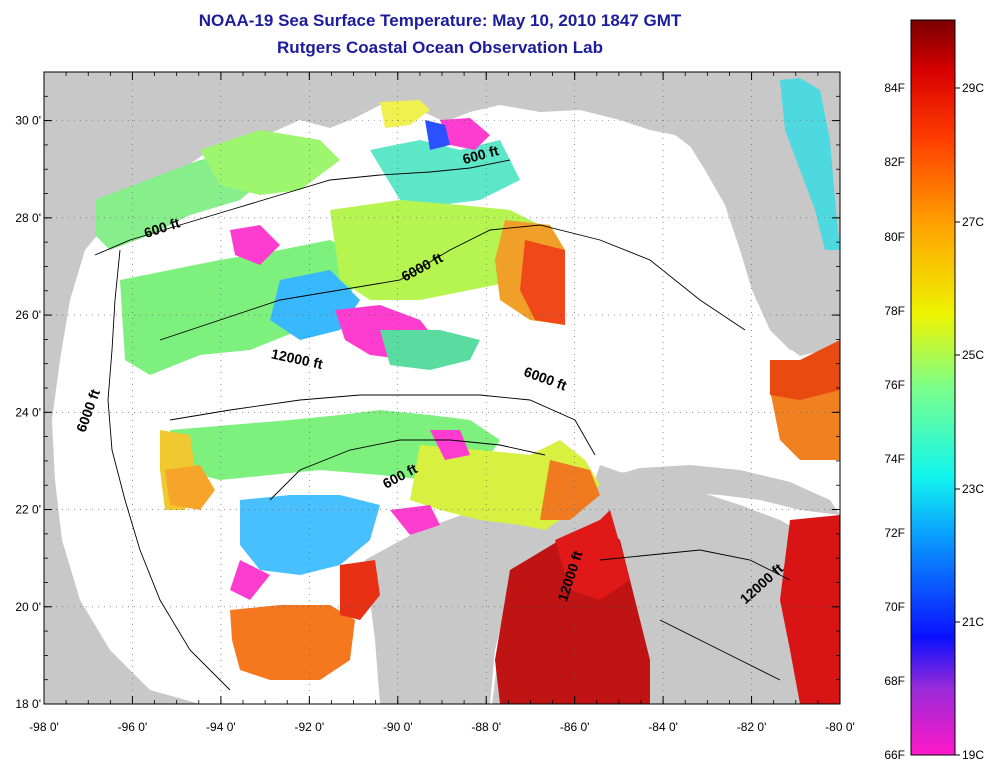  Describe the element at coordinates (973, 622) in the screenshot. I see `colorbar-c-label: 21C` at that location.